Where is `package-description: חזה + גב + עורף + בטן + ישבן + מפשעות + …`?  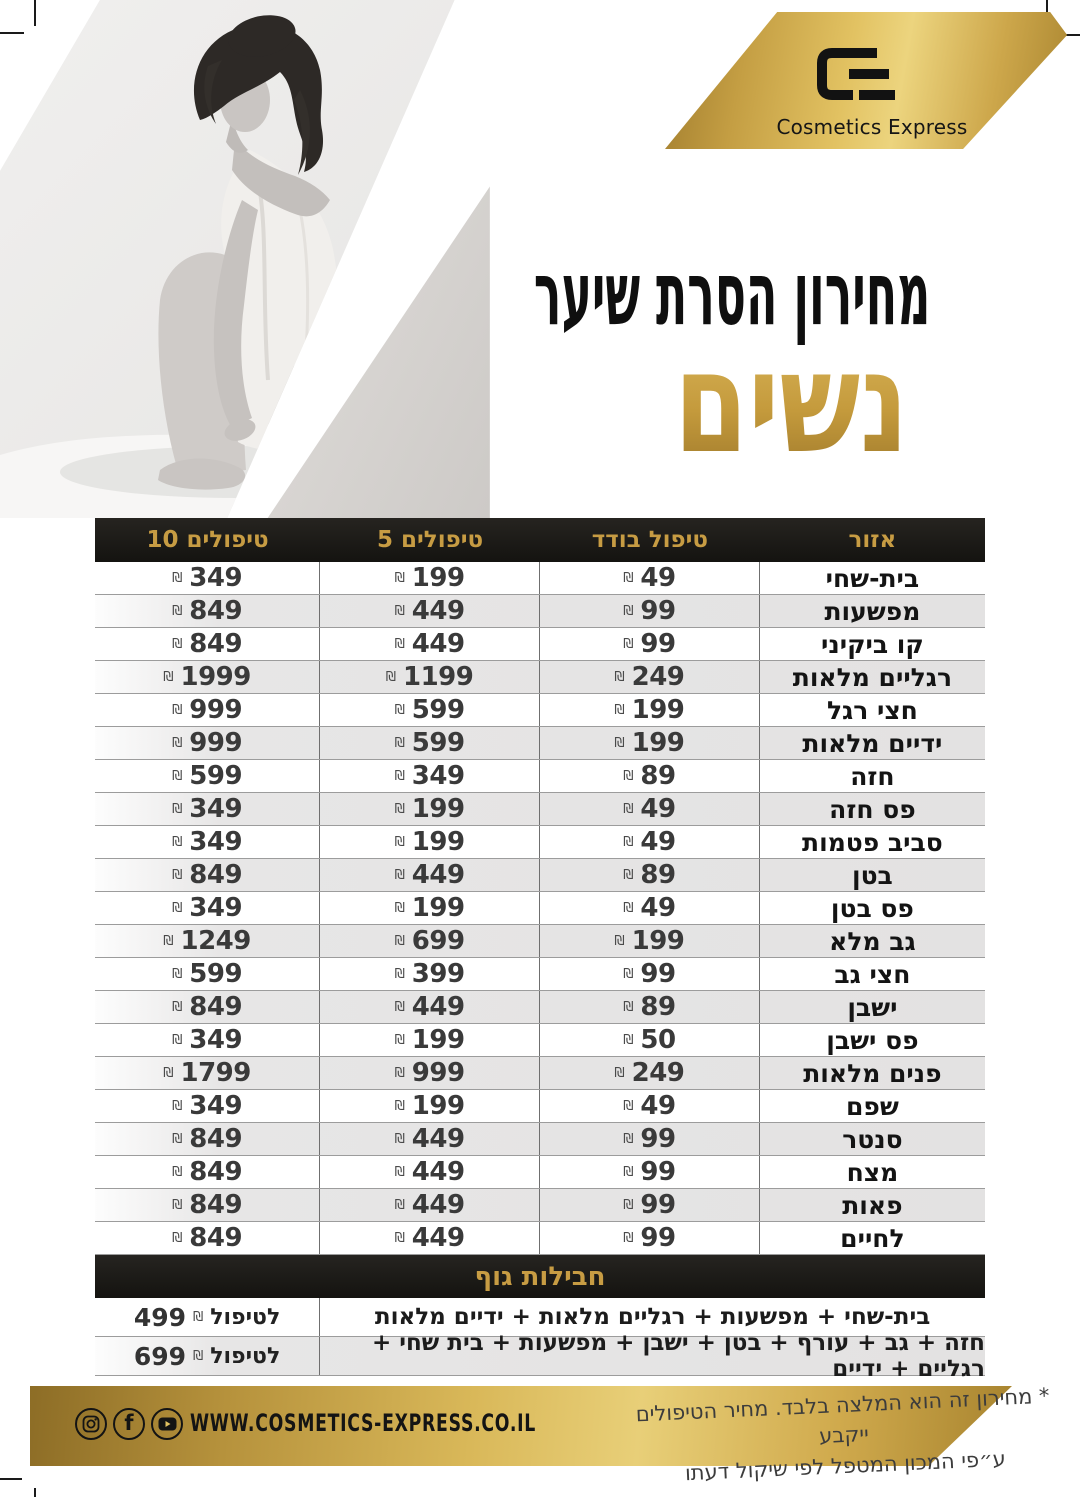
package-description: חזה + גב + עורף + בטן + ישבן + מפשעות + … is located at coordinates (678, 1356).